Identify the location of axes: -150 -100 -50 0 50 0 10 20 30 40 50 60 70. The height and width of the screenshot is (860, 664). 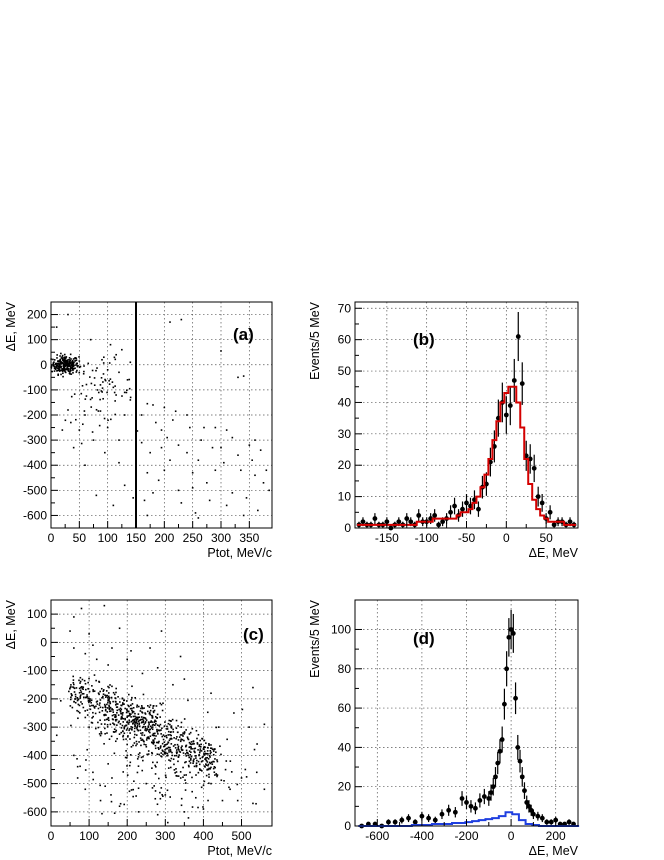
(445, 423).